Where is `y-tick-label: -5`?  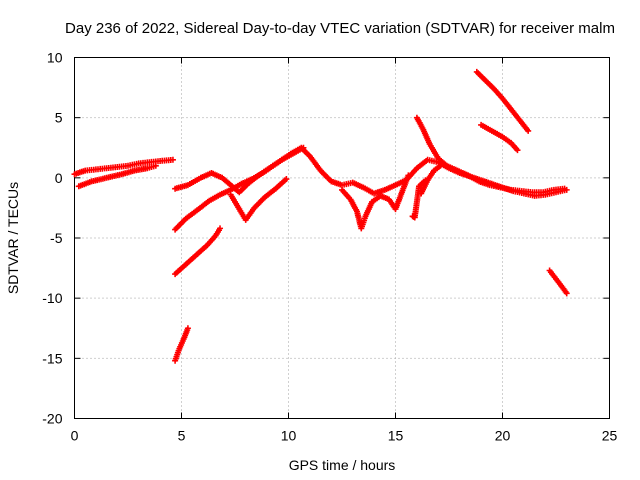 y-tick-label: -5 is located at coordinates (56, 238).